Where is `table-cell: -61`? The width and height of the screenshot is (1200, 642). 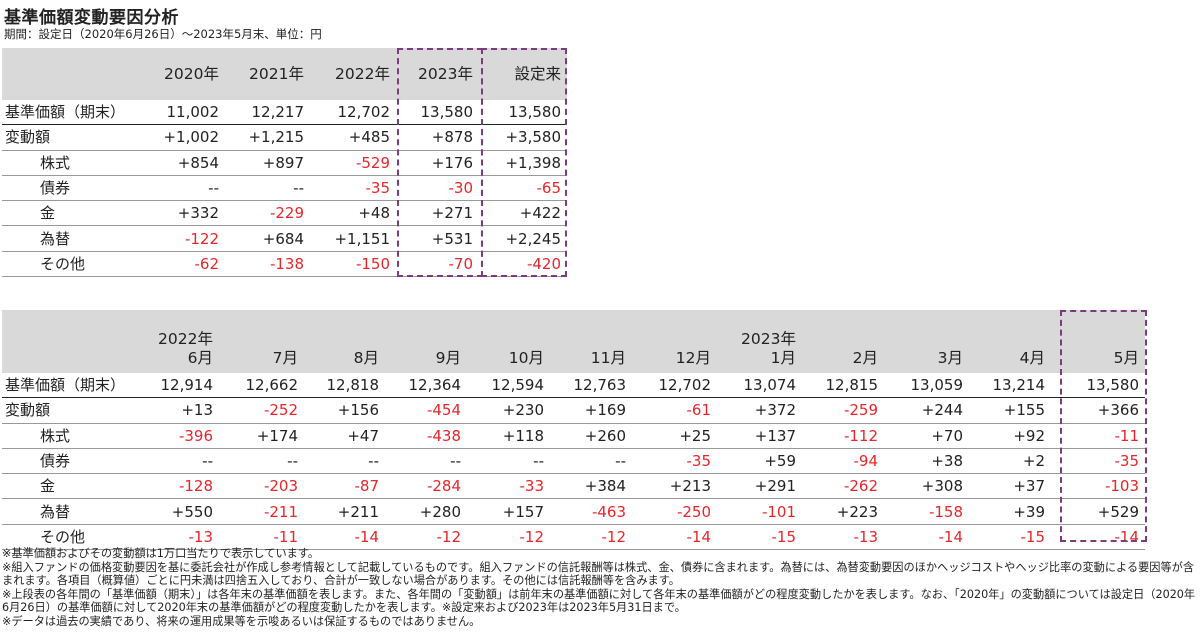
table-cell: -61 is located at coordinates (674, 410).